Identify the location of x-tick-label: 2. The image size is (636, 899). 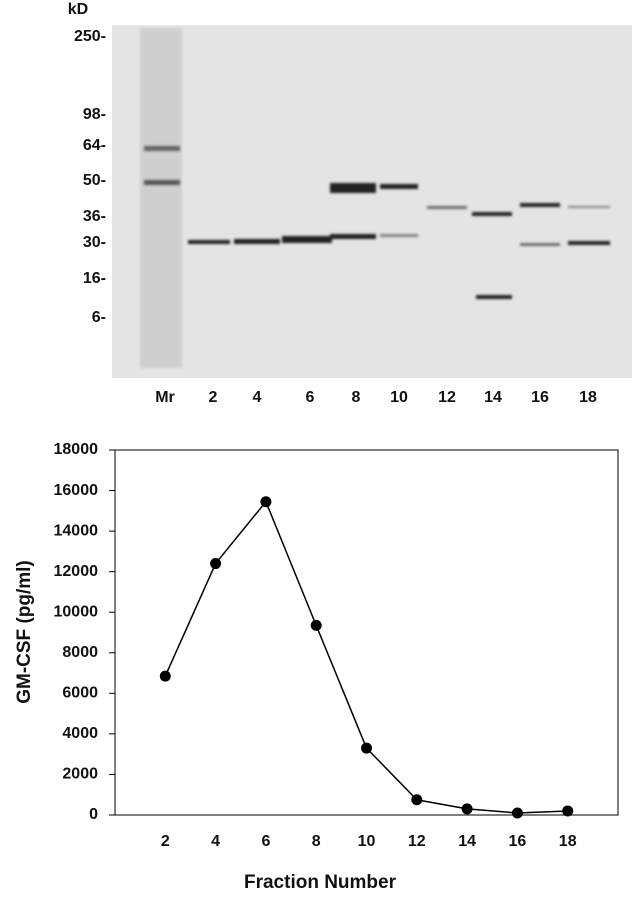
(165, 841).